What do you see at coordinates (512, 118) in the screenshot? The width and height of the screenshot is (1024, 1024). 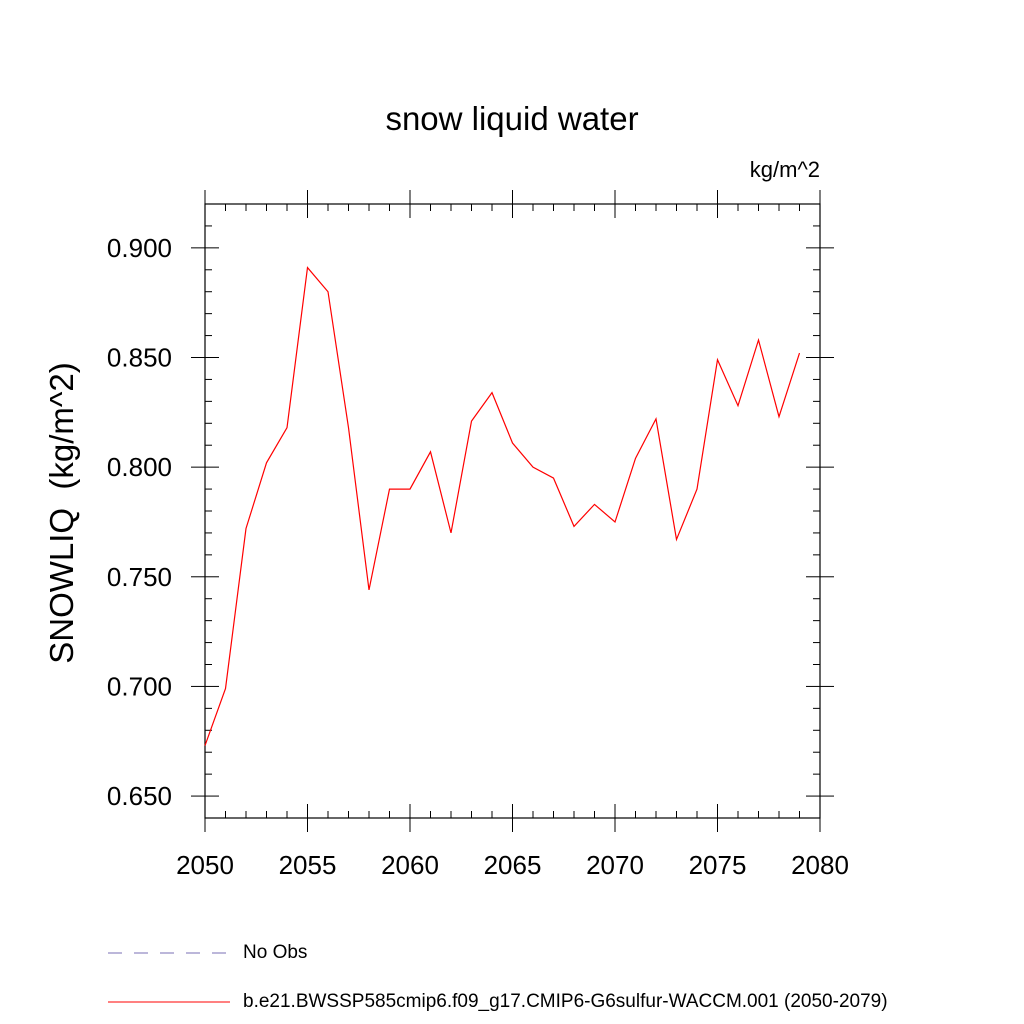 I see `chart-title: snow liquid water` at bounding box center [512, 118].